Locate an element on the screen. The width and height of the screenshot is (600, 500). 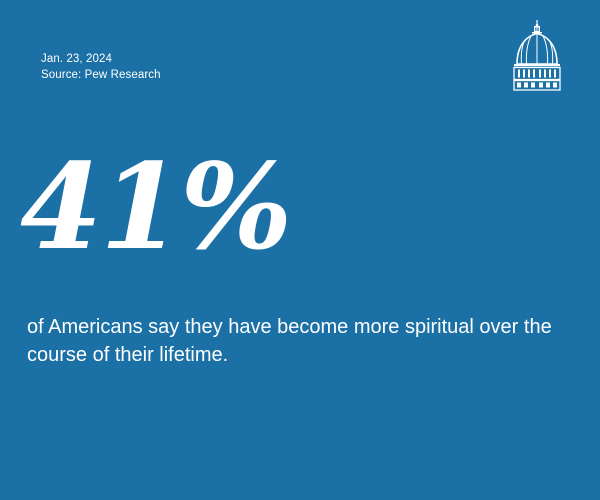
statistic-value: 41% is located at coordinates (156, 206).